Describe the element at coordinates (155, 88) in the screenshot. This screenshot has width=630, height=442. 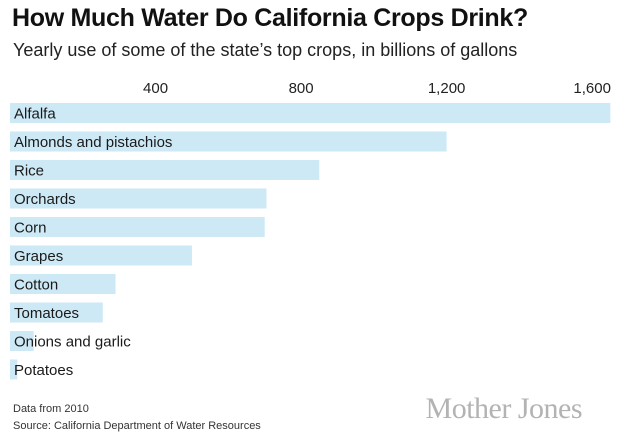
I see `x-tick-label: 400` at that location.